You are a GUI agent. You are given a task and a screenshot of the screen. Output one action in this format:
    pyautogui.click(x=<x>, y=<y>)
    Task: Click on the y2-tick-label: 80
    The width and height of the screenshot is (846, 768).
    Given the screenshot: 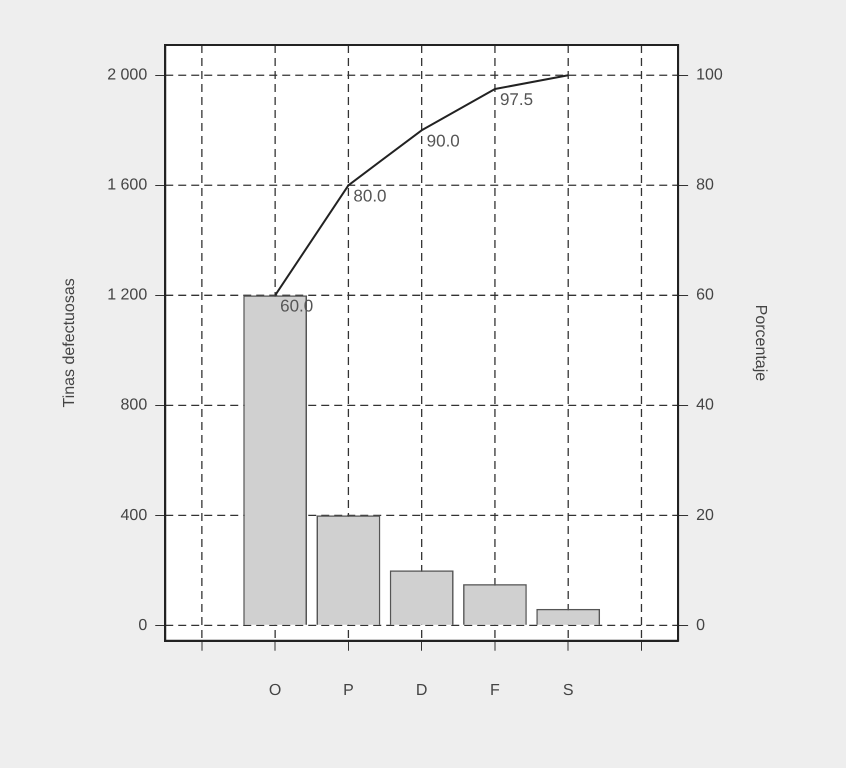 What is the action you would take?
    pyautogui.click(x=705, y=185)
    